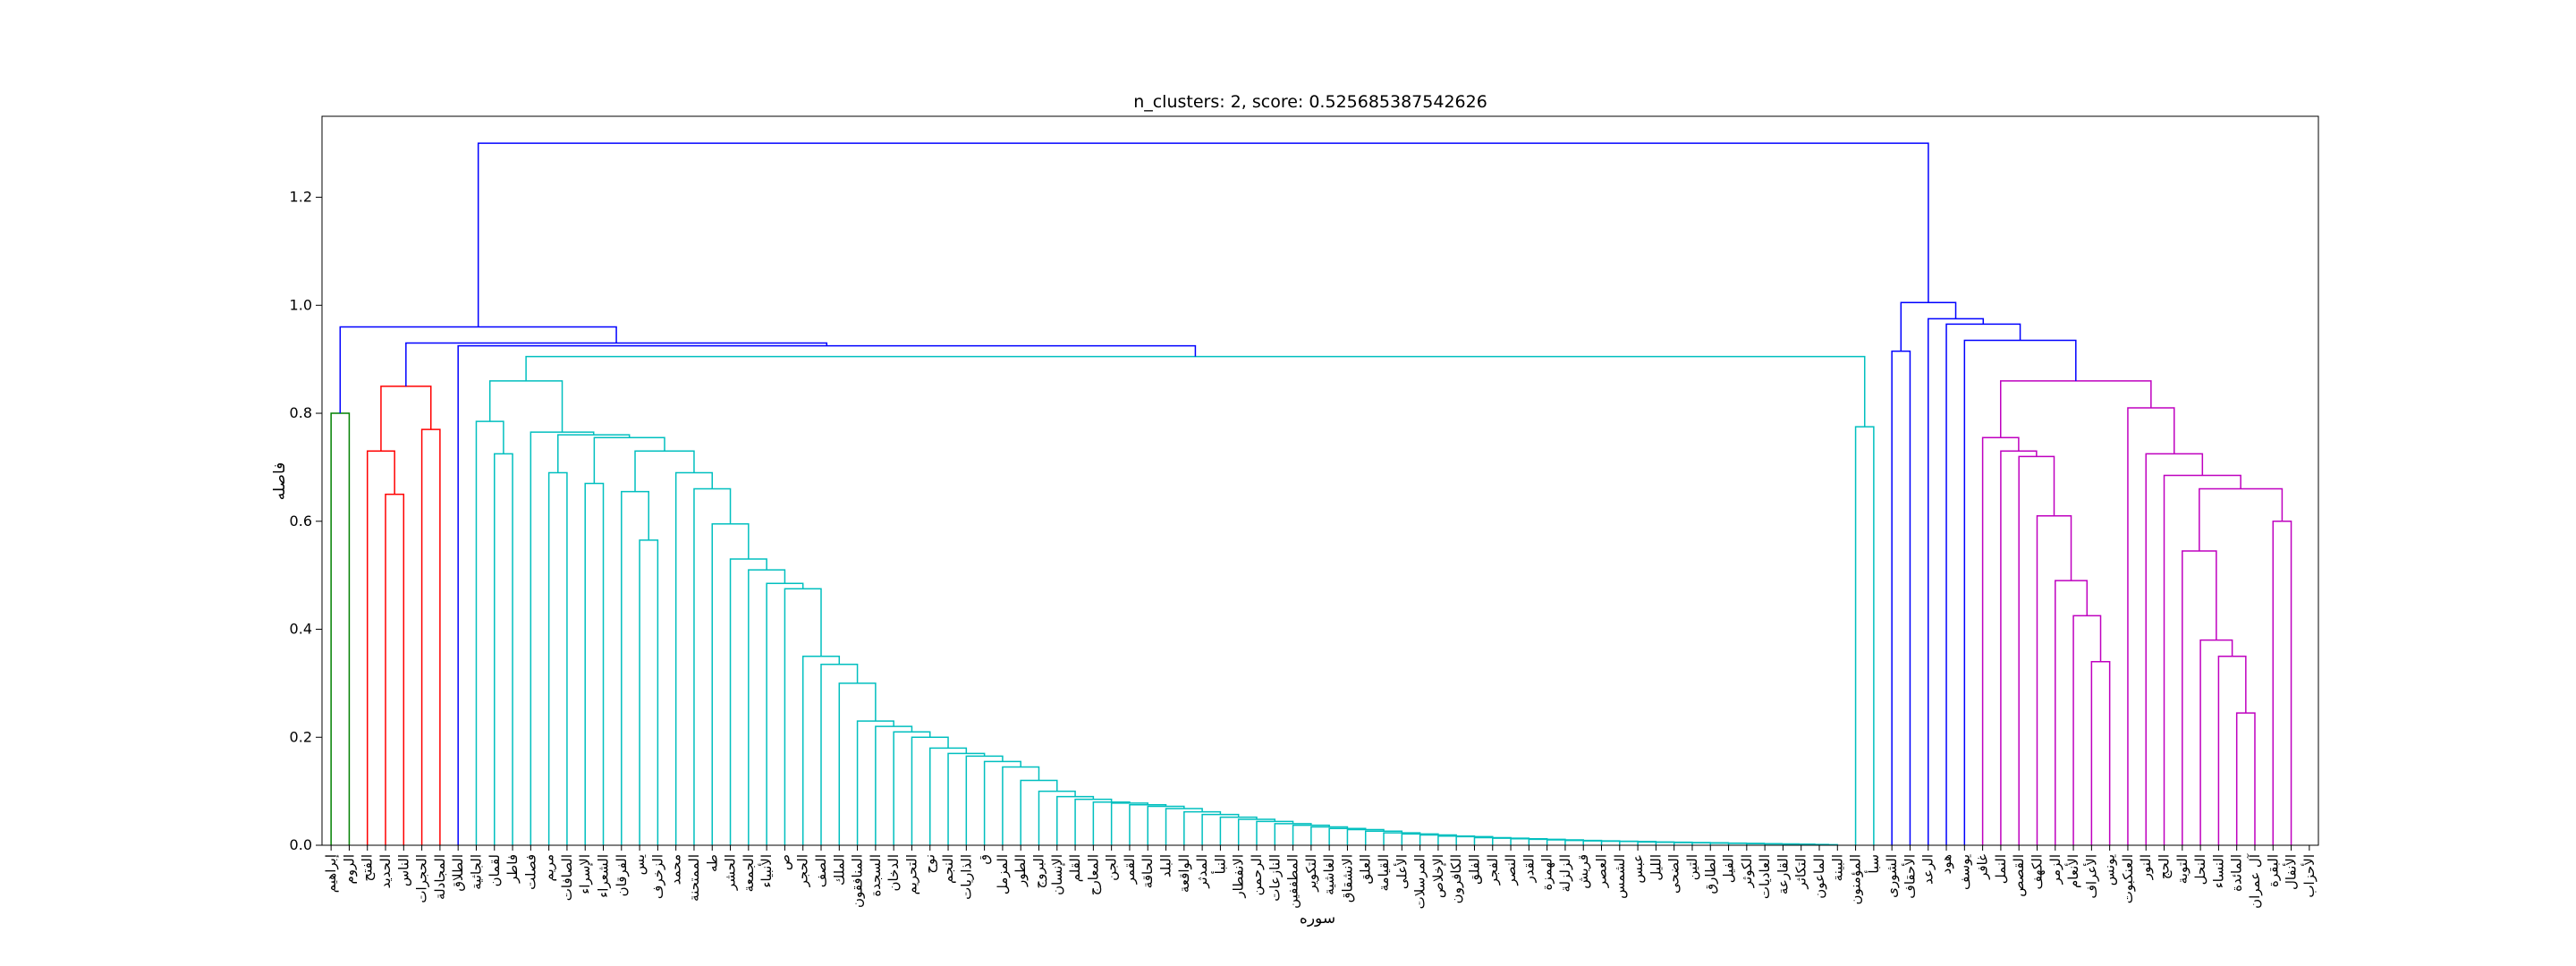 This screenshot has width=2576, height=966. I want to click on leaf-label: العنكبوت, so click(2128, 878).